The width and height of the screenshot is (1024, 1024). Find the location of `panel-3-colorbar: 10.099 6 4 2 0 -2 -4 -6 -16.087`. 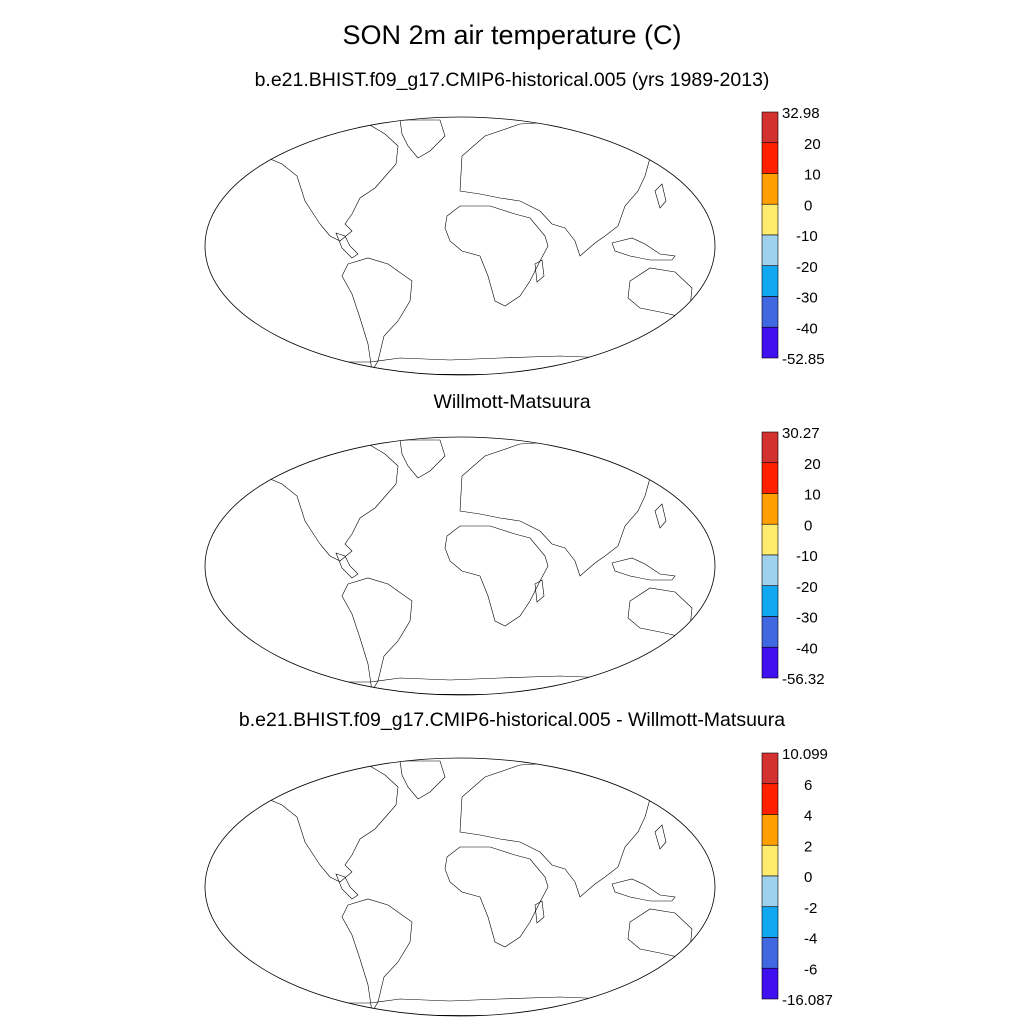

panel-3-colorbar: 10.099 6 4 2 0 -2 -4 -6 -16.087 is located at coordinates (797, 877).